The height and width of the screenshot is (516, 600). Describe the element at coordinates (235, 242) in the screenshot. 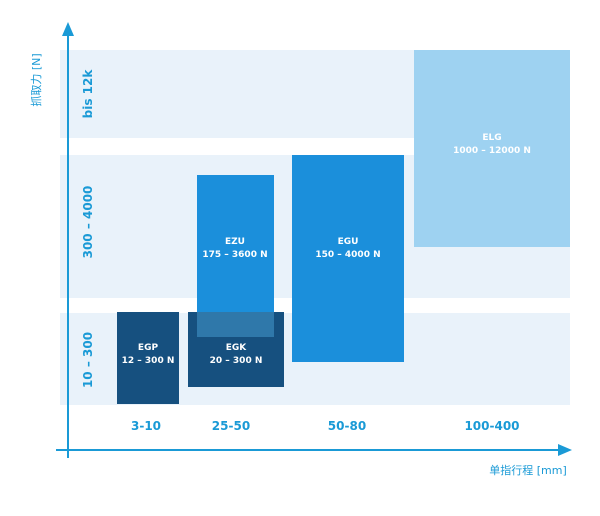

I see `product-name-ezu: EZU` at that location.